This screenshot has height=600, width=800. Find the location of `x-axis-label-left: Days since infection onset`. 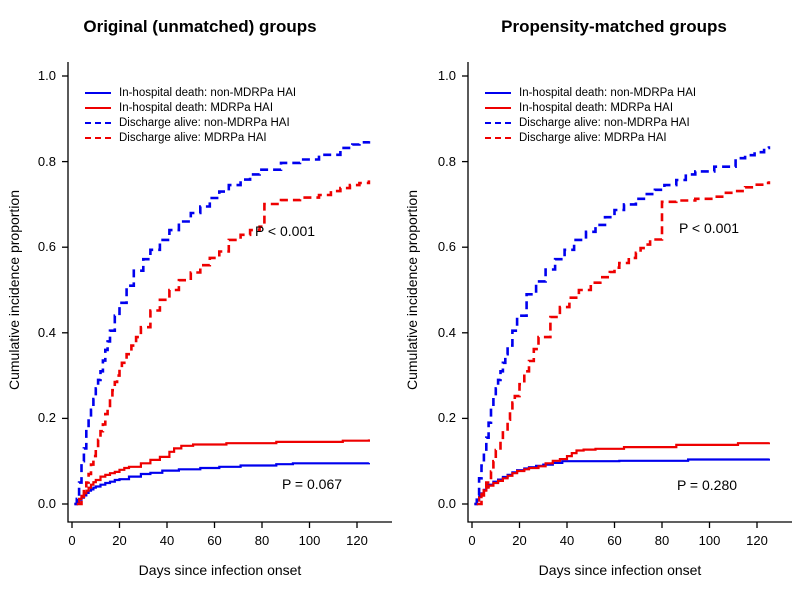

x-axis-label-left: Days since infection onset is located at coordinates (220, 570).